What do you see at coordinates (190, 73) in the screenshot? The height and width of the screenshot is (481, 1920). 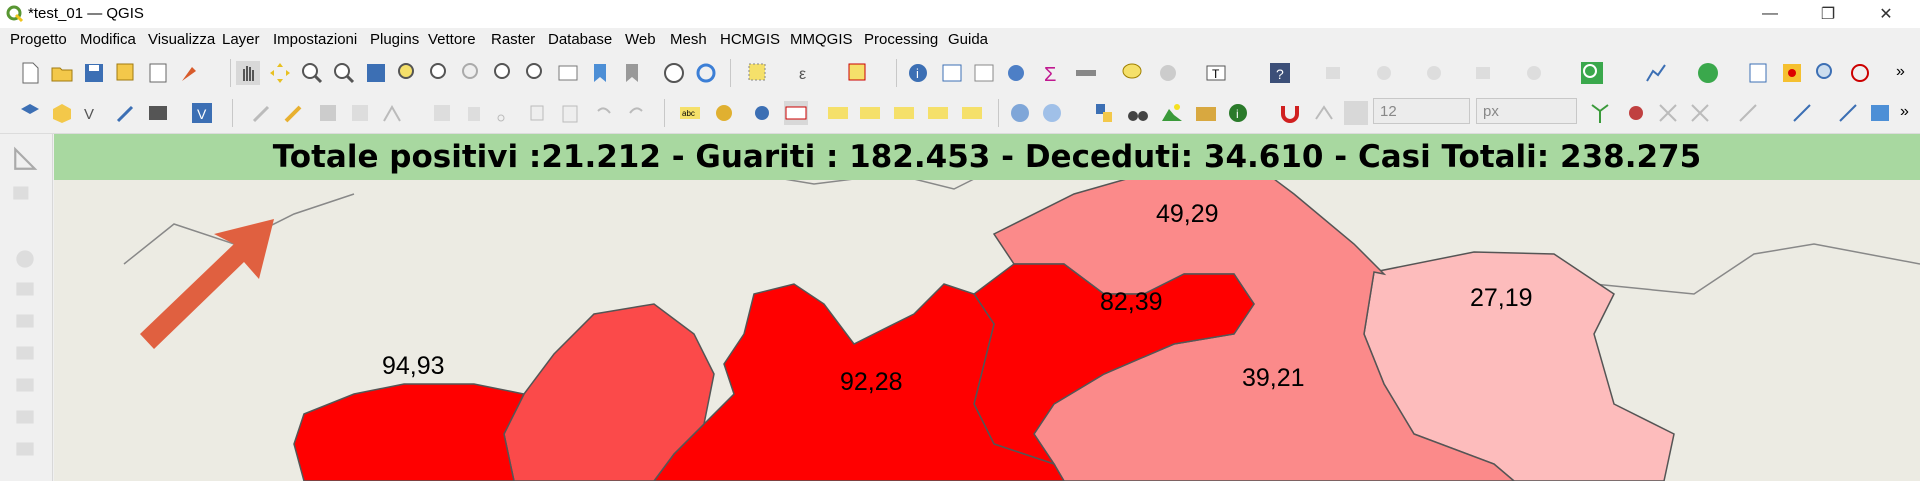 I see `style-manager-icon` at bounding box center [190, 73].